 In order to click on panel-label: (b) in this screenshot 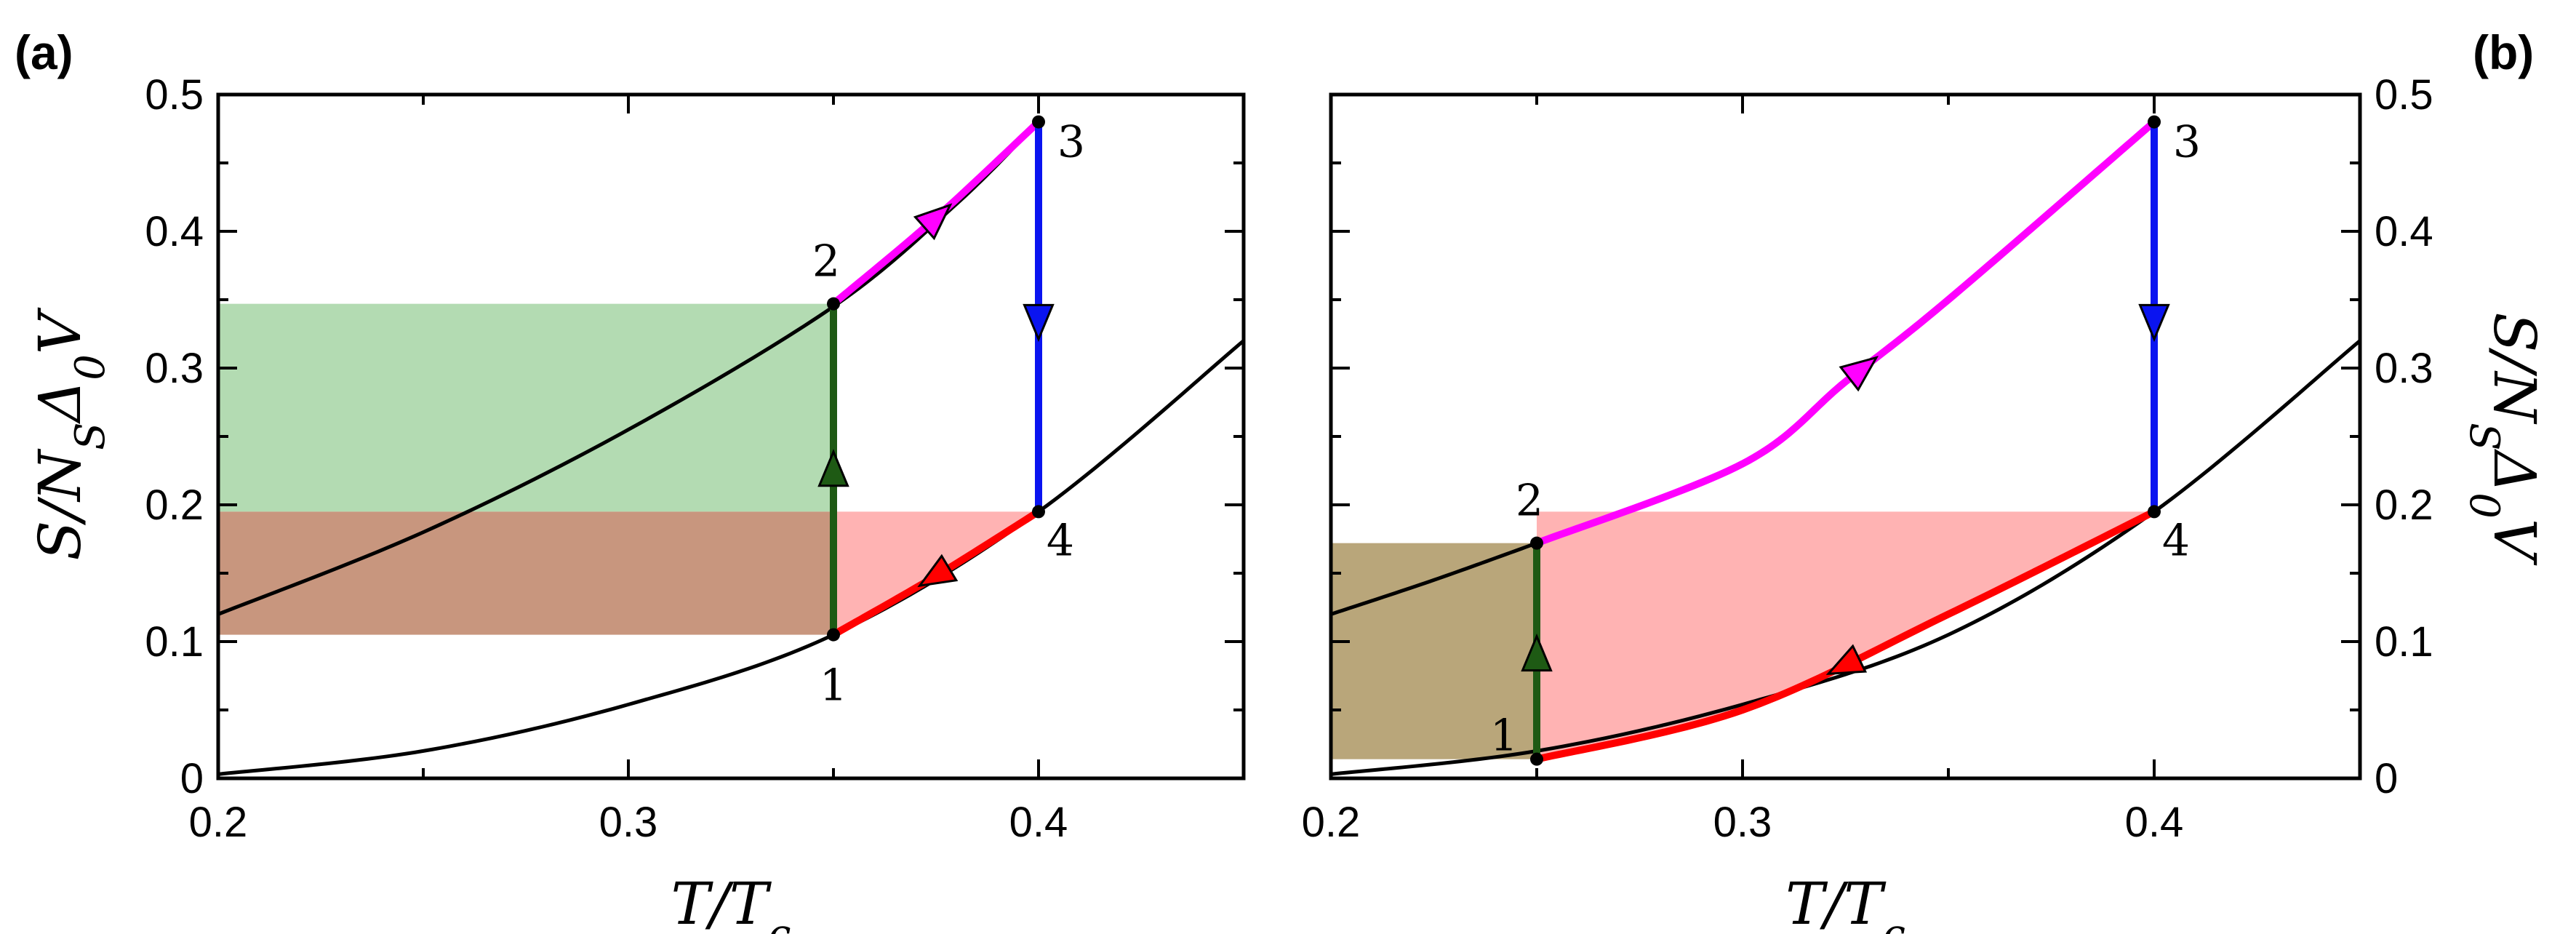, I will do `click(2503, 52)`.